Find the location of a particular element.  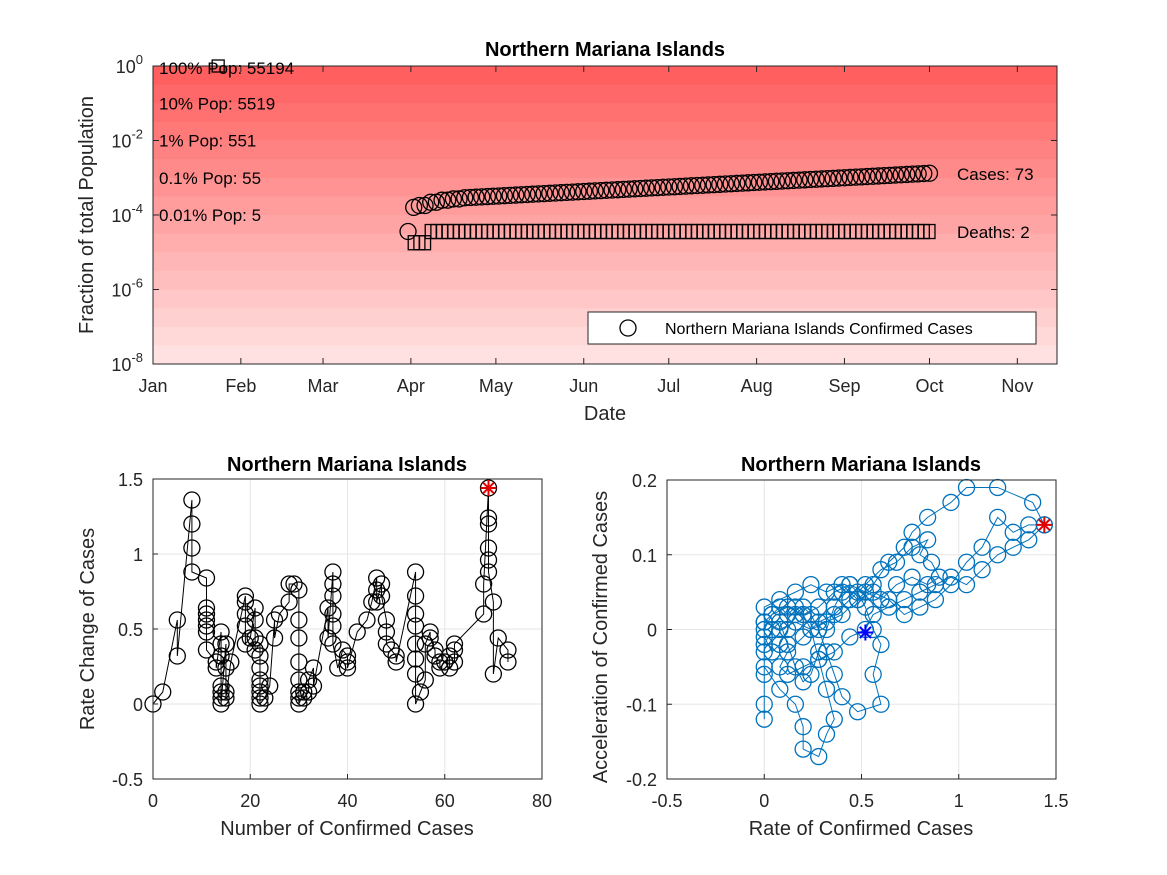

top-legend: Northern Mariana Islands Confirmed Cases is located at coordinates (812, 328).